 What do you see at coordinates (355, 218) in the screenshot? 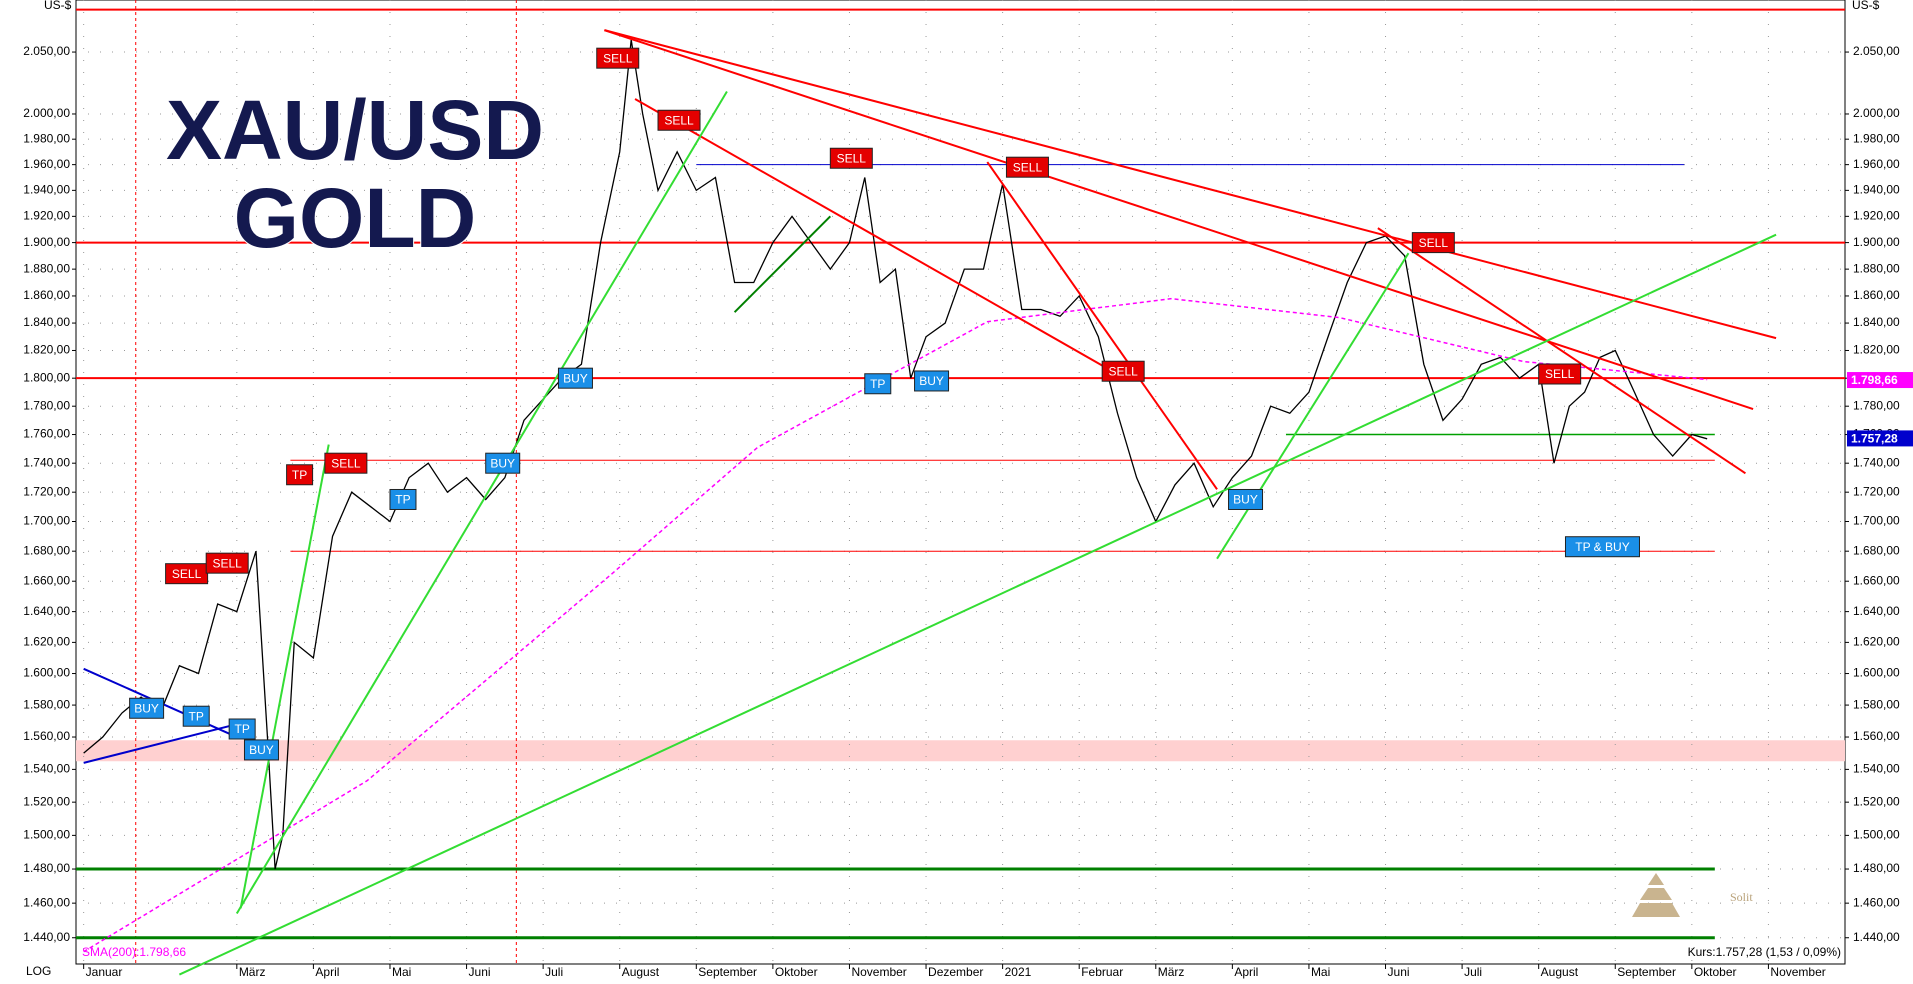
I see `chart-title: GOLD` at bounding box center [355, 218].